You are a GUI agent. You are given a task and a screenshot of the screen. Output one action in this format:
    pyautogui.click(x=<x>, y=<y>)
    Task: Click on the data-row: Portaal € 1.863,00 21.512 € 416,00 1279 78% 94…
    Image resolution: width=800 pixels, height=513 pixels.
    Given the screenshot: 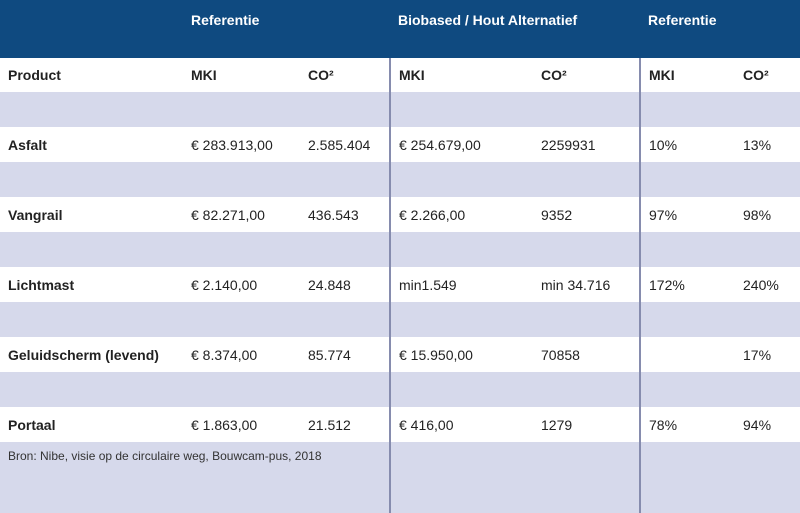 What is the action you would take?
    pyautogui.click(x=400, y=424)
    